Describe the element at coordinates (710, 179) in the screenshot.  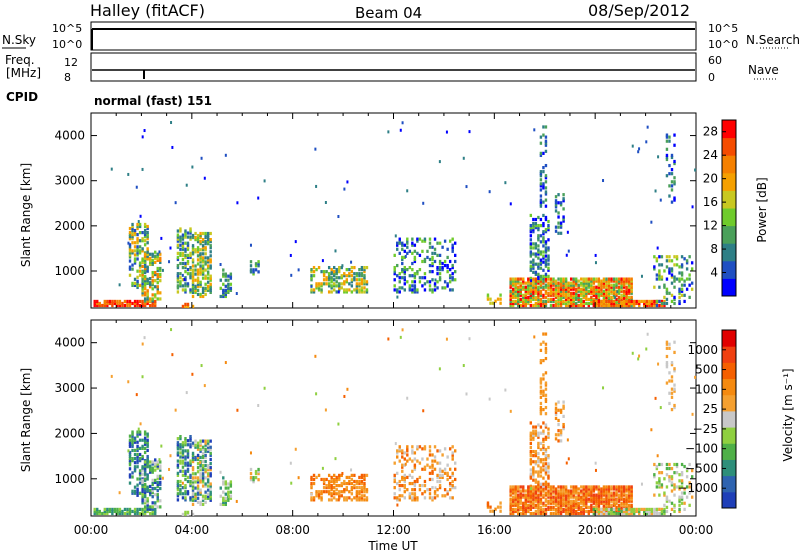
I see `colorbar-tick-label: 20` at that location.